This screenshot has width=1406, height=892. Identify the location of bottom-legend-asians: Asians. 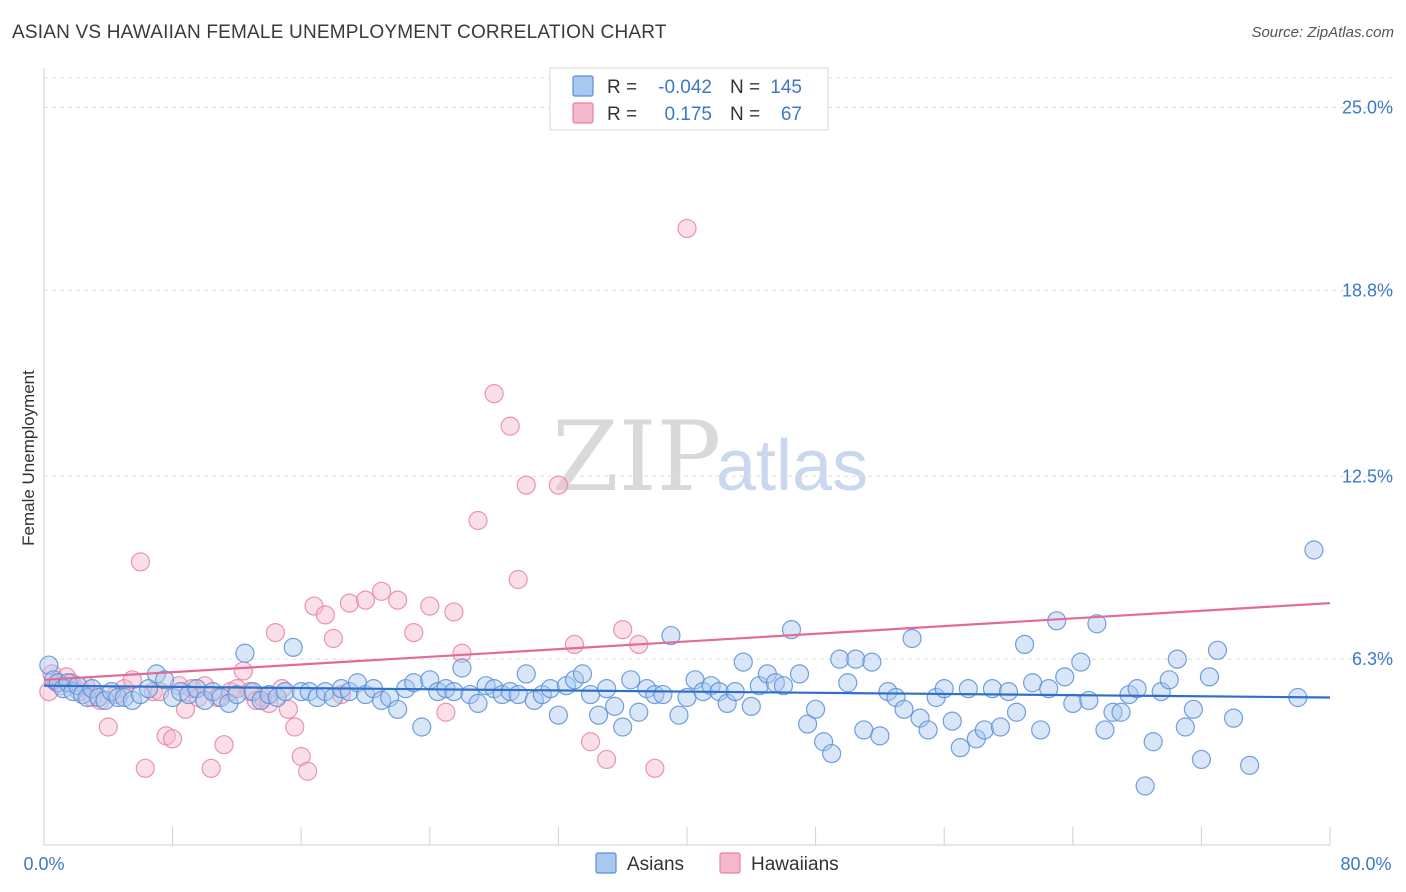
(655, 864).